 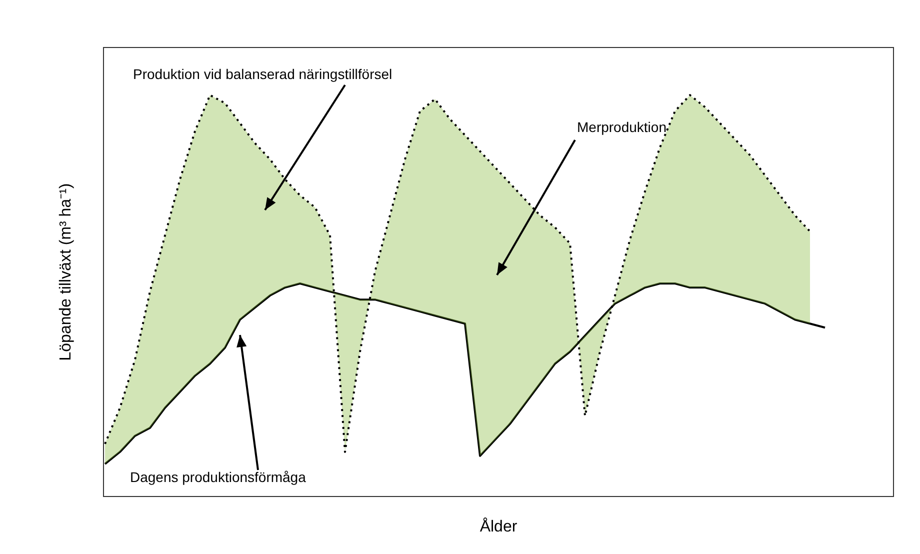 I want to click on x-axis-title: Ålder, so click(x=499, y=527).